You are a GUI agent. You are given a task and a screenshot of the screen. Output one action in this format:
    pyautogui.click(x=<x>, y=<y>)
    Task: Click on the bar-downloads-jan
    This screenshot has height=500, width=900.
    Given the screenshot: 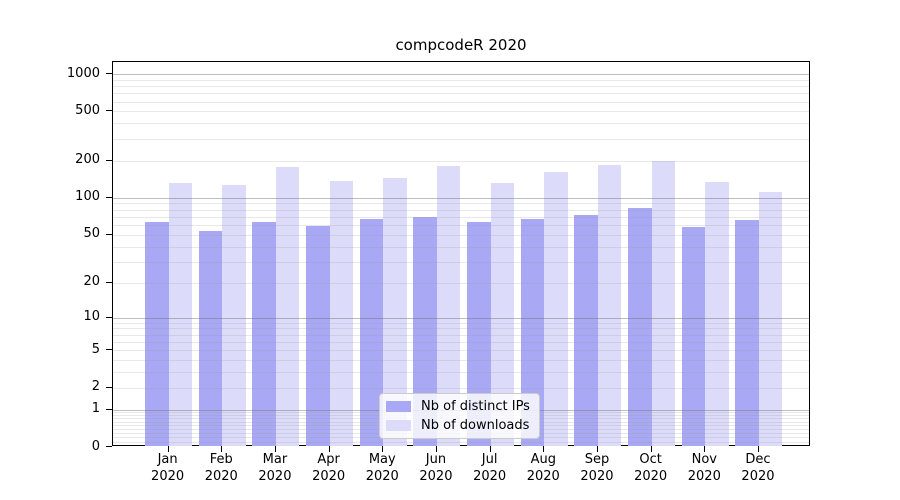 What is the action you would take?
    pyautogui.click(x=180, y=314)
    